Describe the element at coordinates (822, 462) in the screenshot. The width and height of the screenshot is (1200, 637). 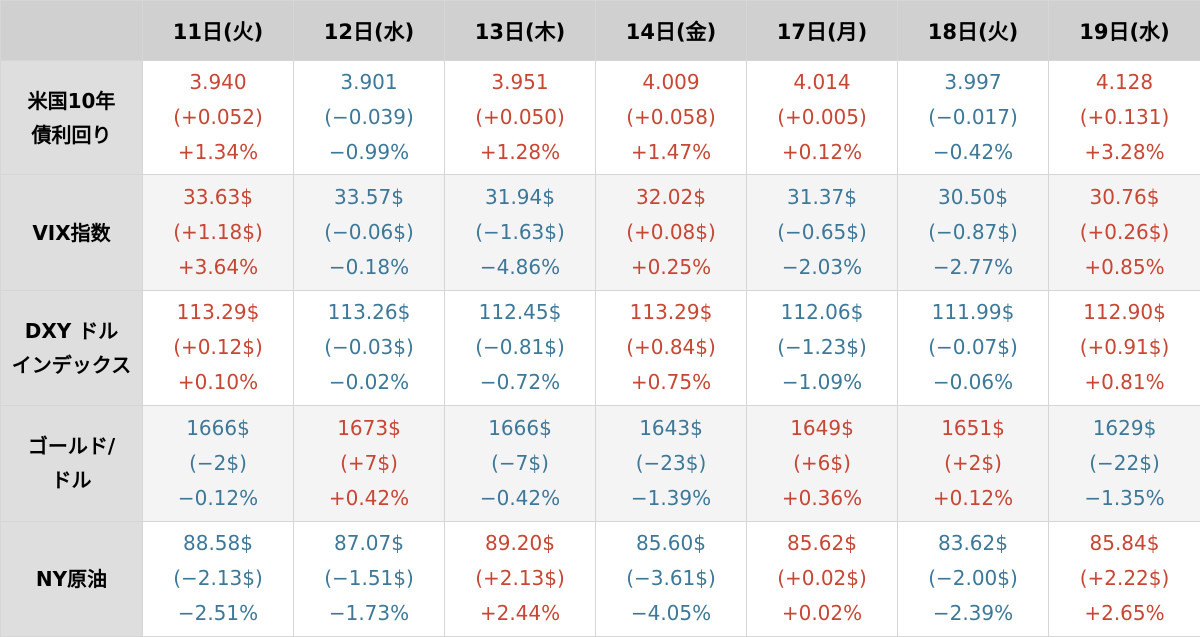
I see `change-text: (+6$)` at that location.